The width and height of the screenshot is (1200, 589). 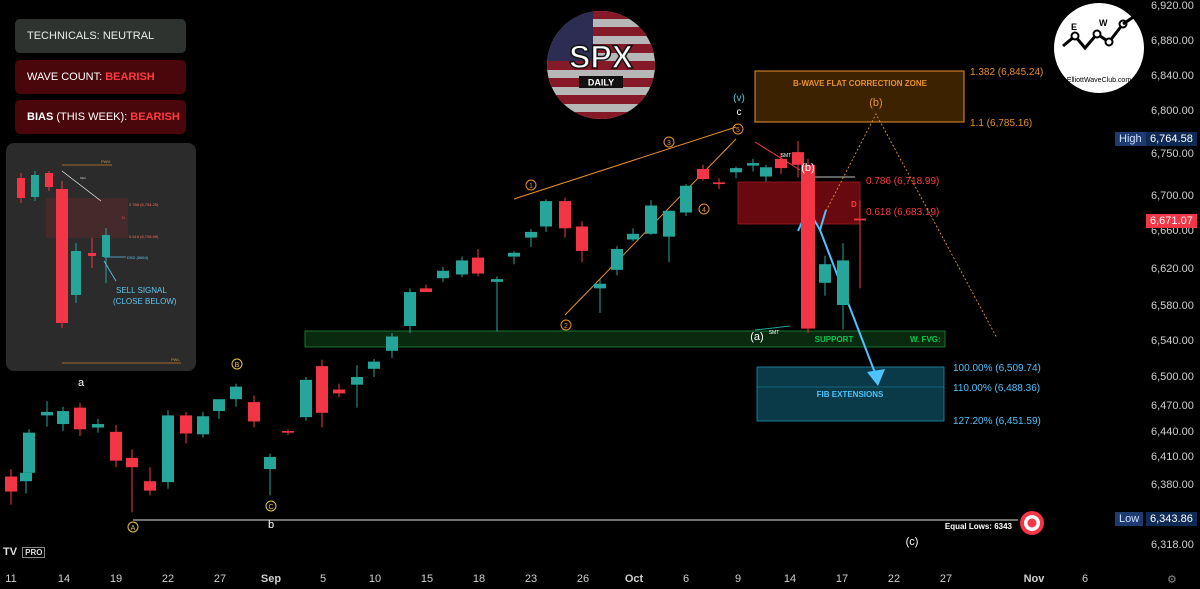 I want to click on wave-label-C-ring, so click(x=271, y=506).